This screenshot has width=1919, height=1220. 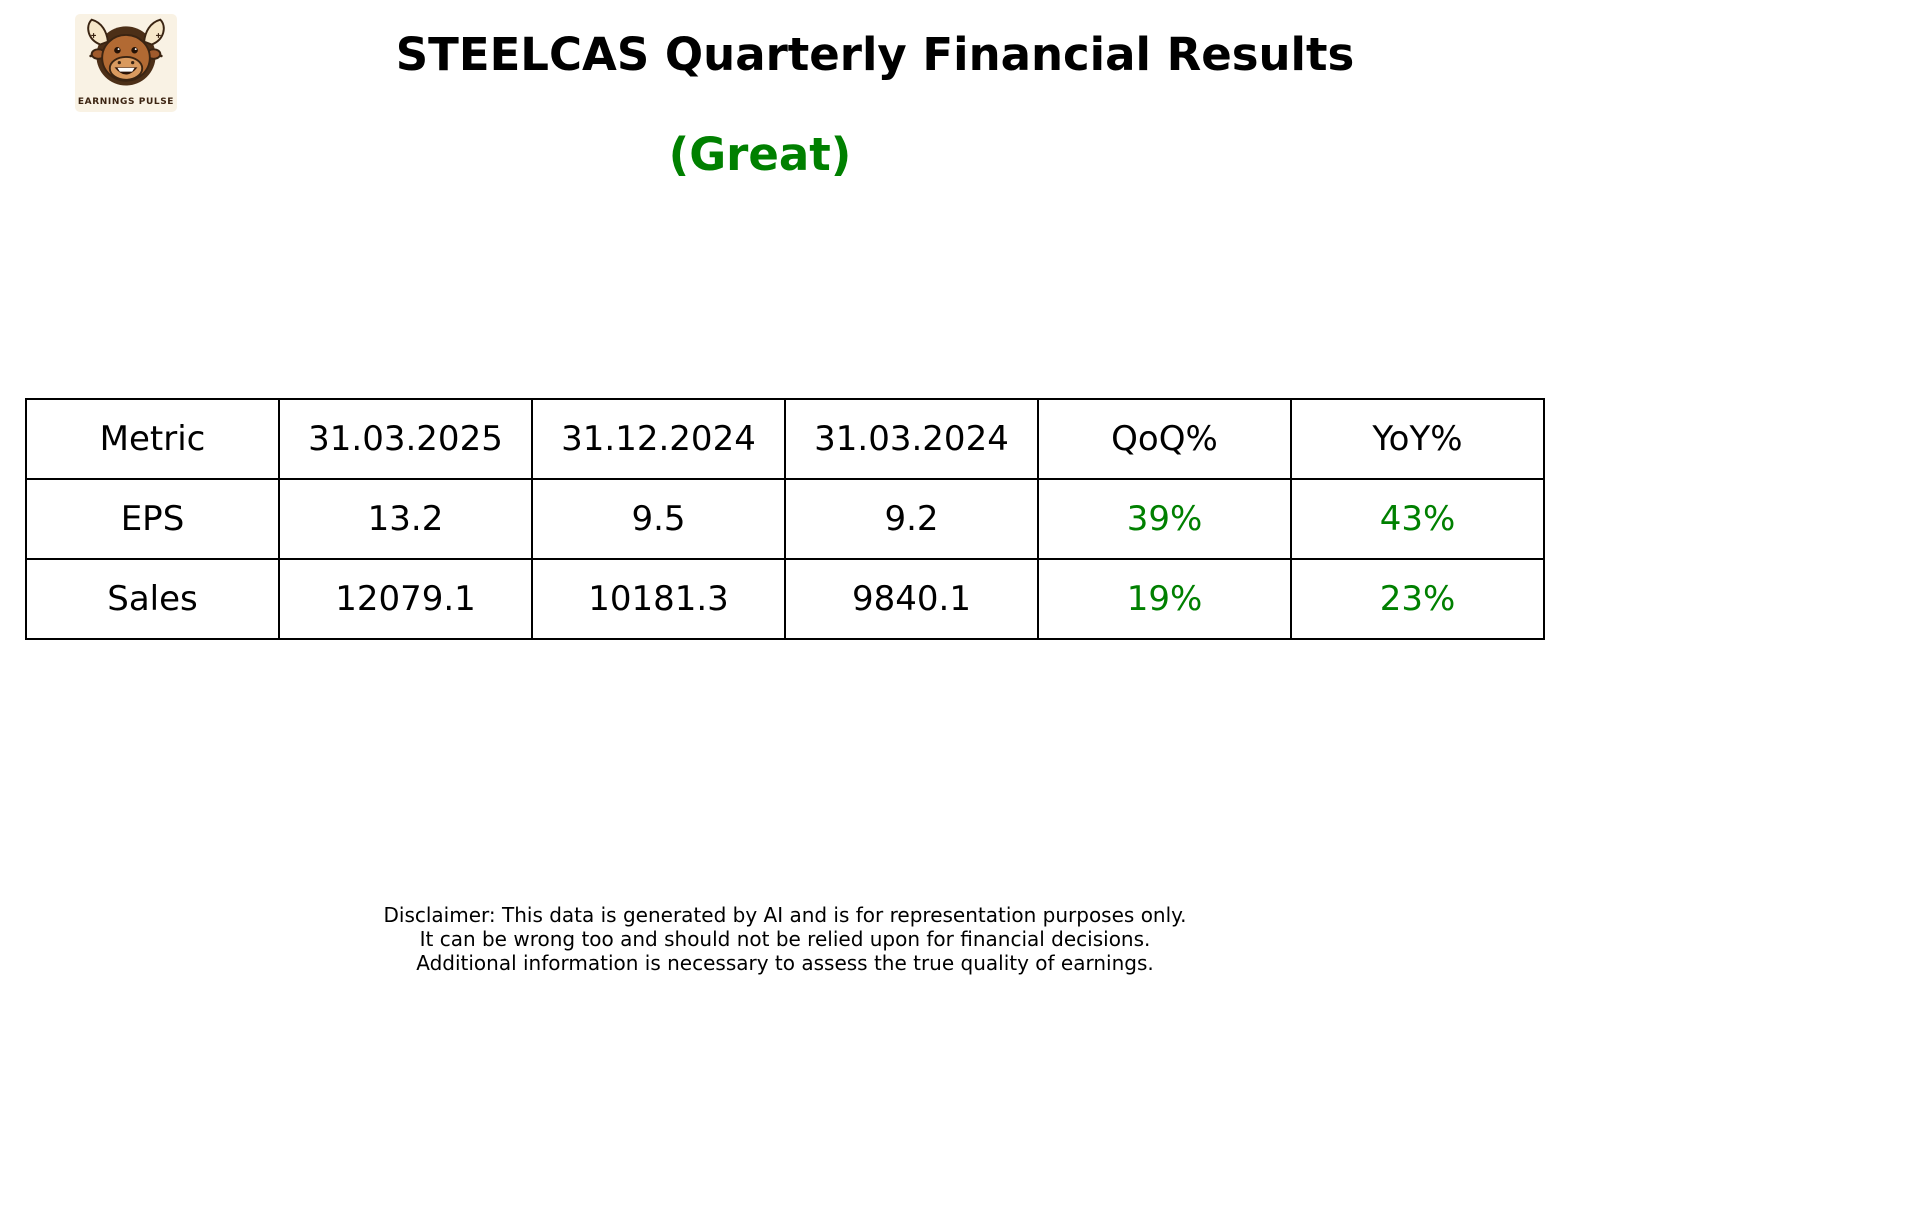 What do you see at coordinates (1417, 439) in the screenshot?
I see `col-header-yoy: YoY%` at bounding box center [1417, 439].